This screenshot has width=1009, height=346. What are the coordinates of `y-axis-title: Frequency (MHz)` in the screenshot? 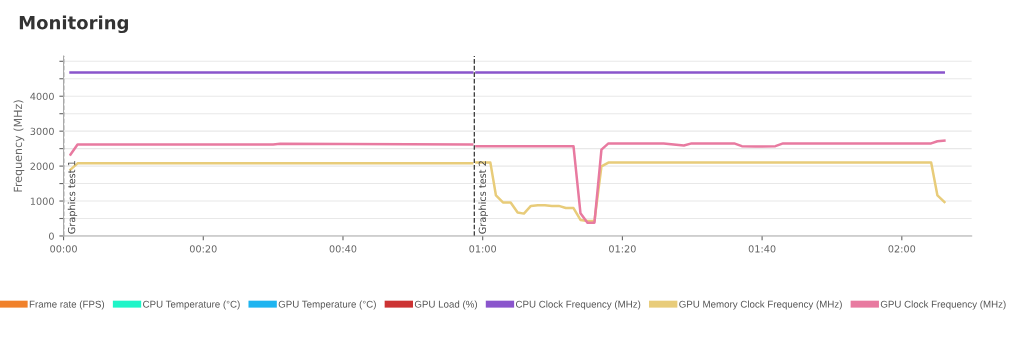 It's located at (19, 146).